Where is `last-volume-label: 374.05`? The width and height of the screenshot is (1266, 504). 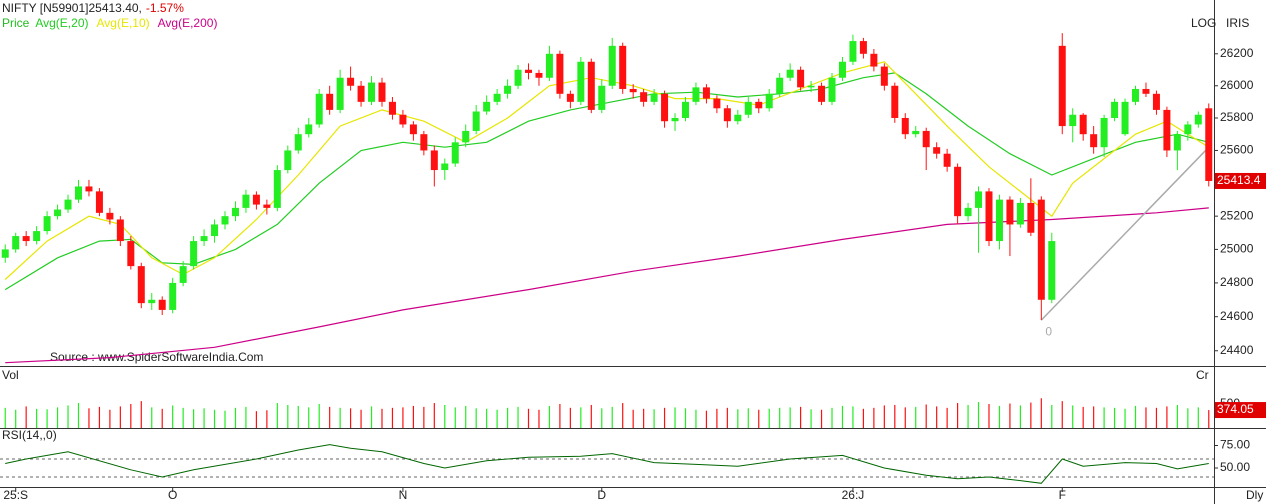
last-volume-label: 374.05 is located at coordinates (1235, 409).